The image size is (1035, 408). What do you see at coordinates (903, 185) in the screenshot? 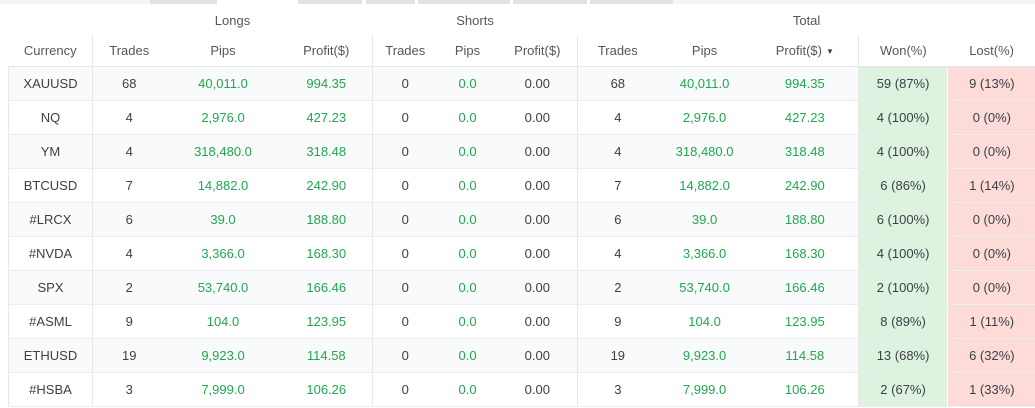
I see `cell-won: 6 (86%)` at bounding box center [903, 185].